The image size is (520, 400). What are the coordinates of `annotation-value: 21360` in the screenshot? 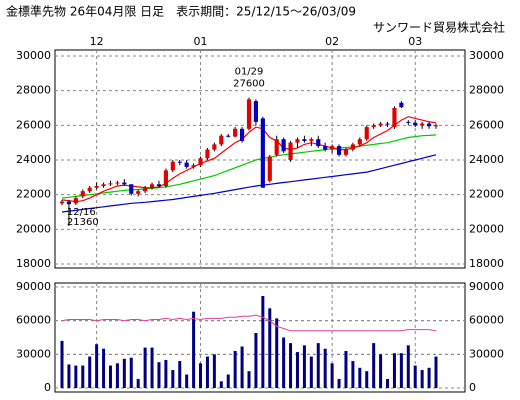 It's located at (83, 222).